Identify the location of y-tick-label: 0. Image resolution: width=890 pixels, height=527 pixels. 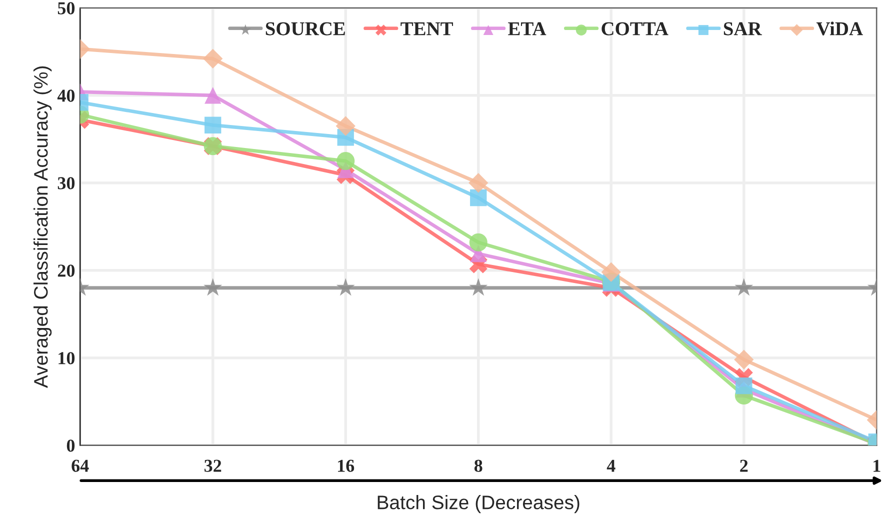
(70, 446).